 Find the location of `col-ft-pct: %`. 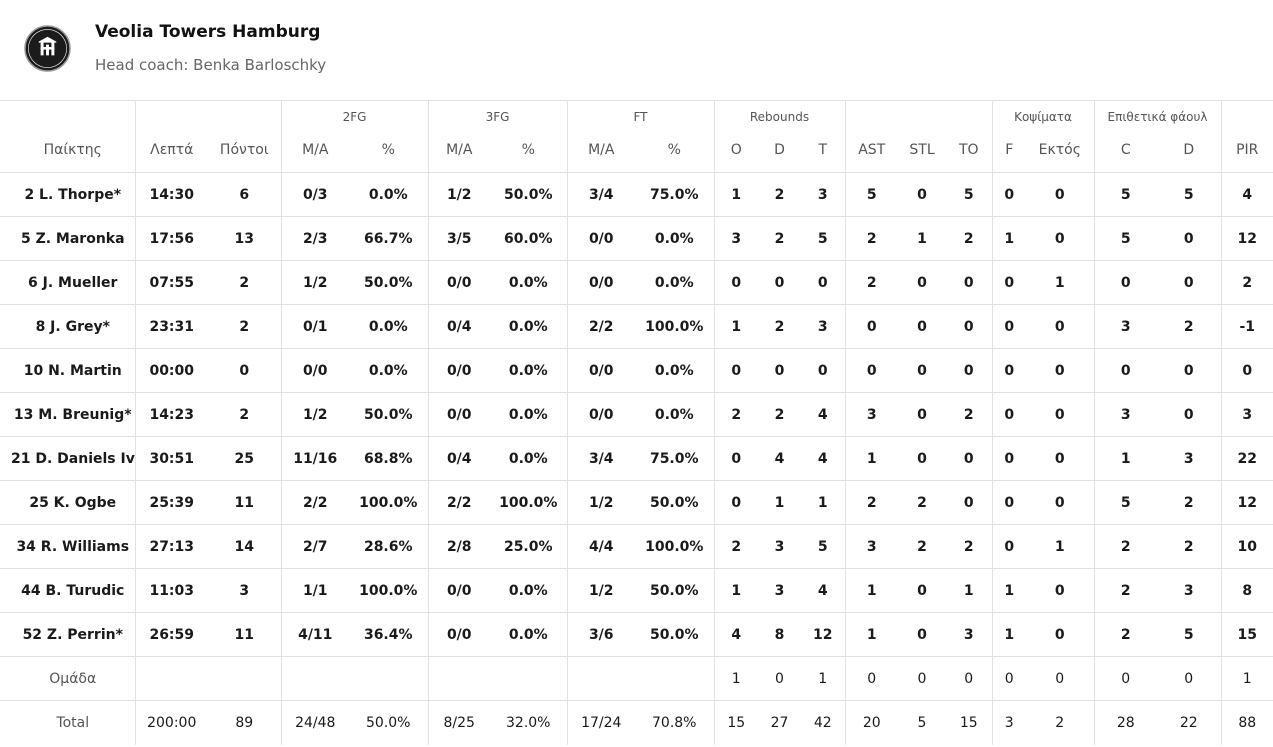

col-ft-pct: % is located at coordinates (674, 149).